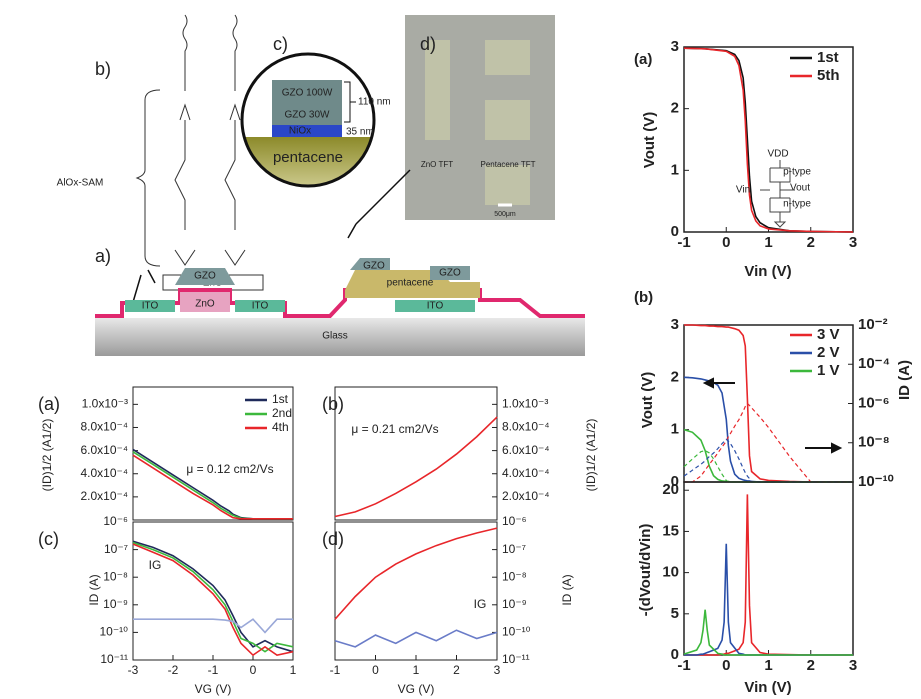 The height and width of the screenshot is (699, 921). I want to click on gzo, so click(410, 269).